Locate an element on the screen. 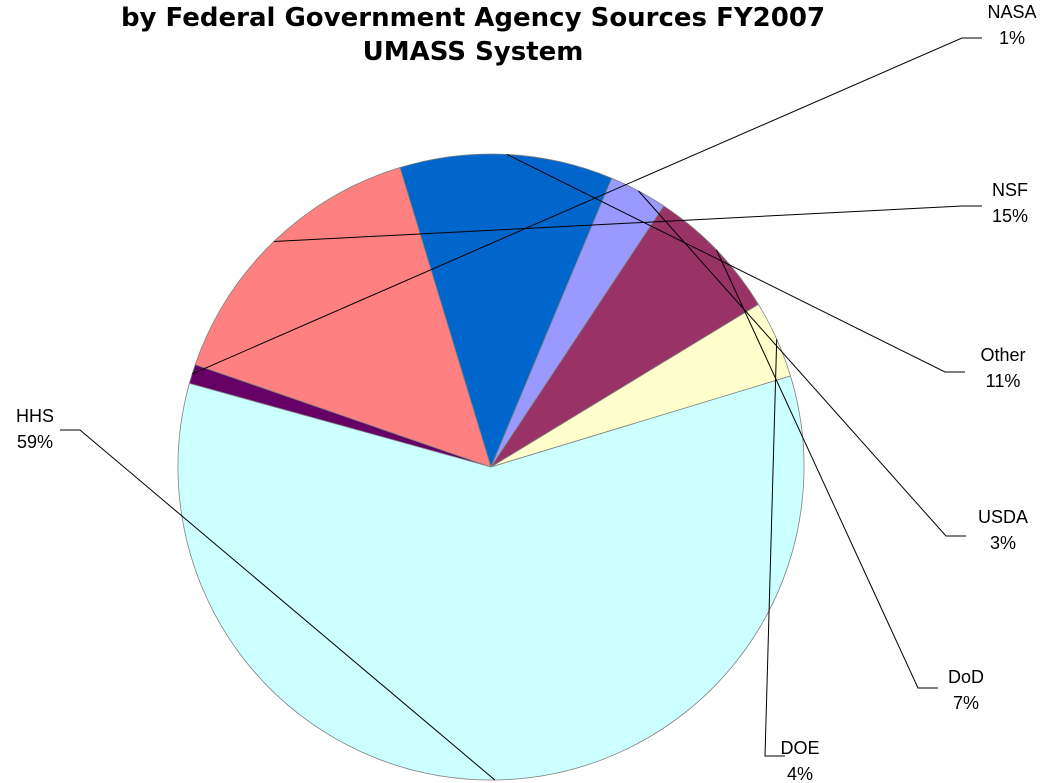 The image size is (1046, 783). slice-value-other: 11% is located at coordinates (1003, 381).